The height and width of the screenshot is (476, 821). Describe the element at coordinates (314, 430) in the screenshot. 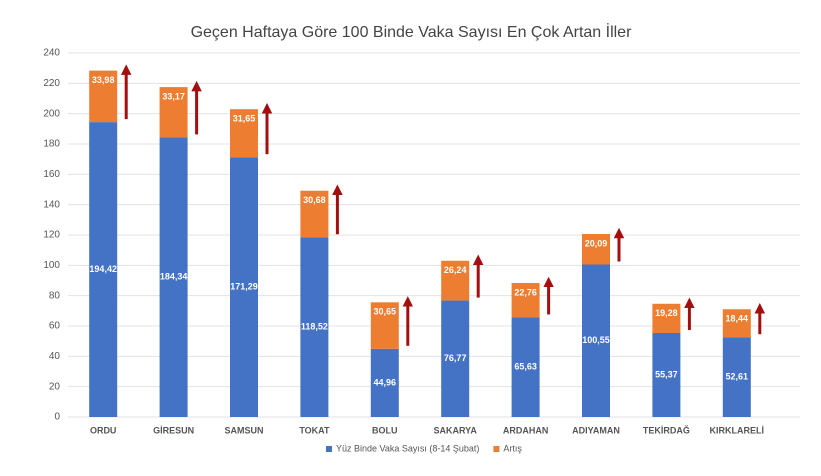

I see `x-tick-label: TOKAT` at that location.